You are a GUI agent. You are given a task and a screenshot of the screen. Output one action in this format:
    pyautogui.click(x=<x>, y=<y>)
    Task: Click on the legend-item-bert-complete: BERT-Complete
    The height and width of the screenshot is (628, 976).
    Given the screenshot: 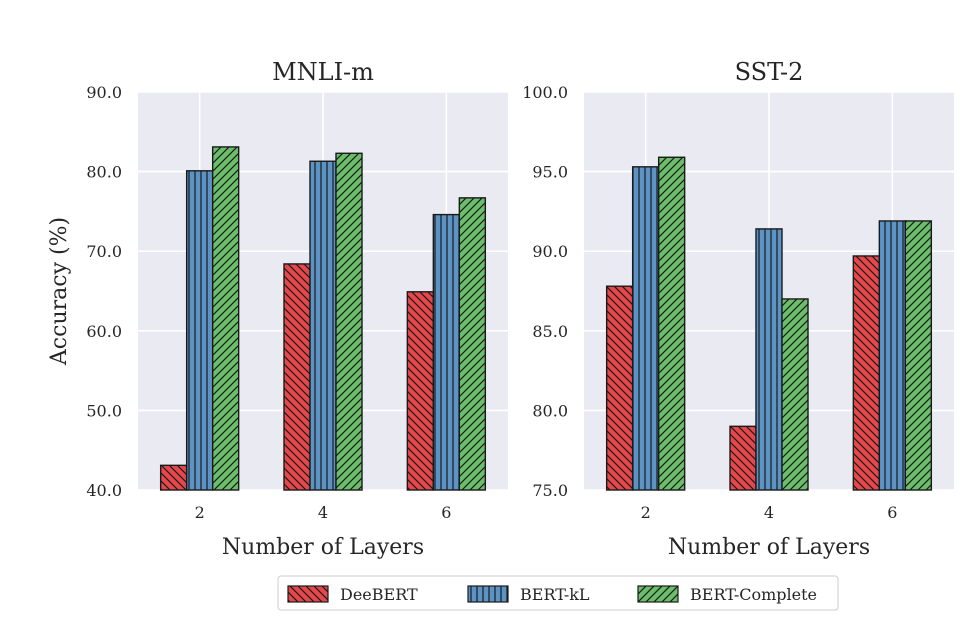 What is the action you would take?
    pyautogui.click(x=727, y=594)
    